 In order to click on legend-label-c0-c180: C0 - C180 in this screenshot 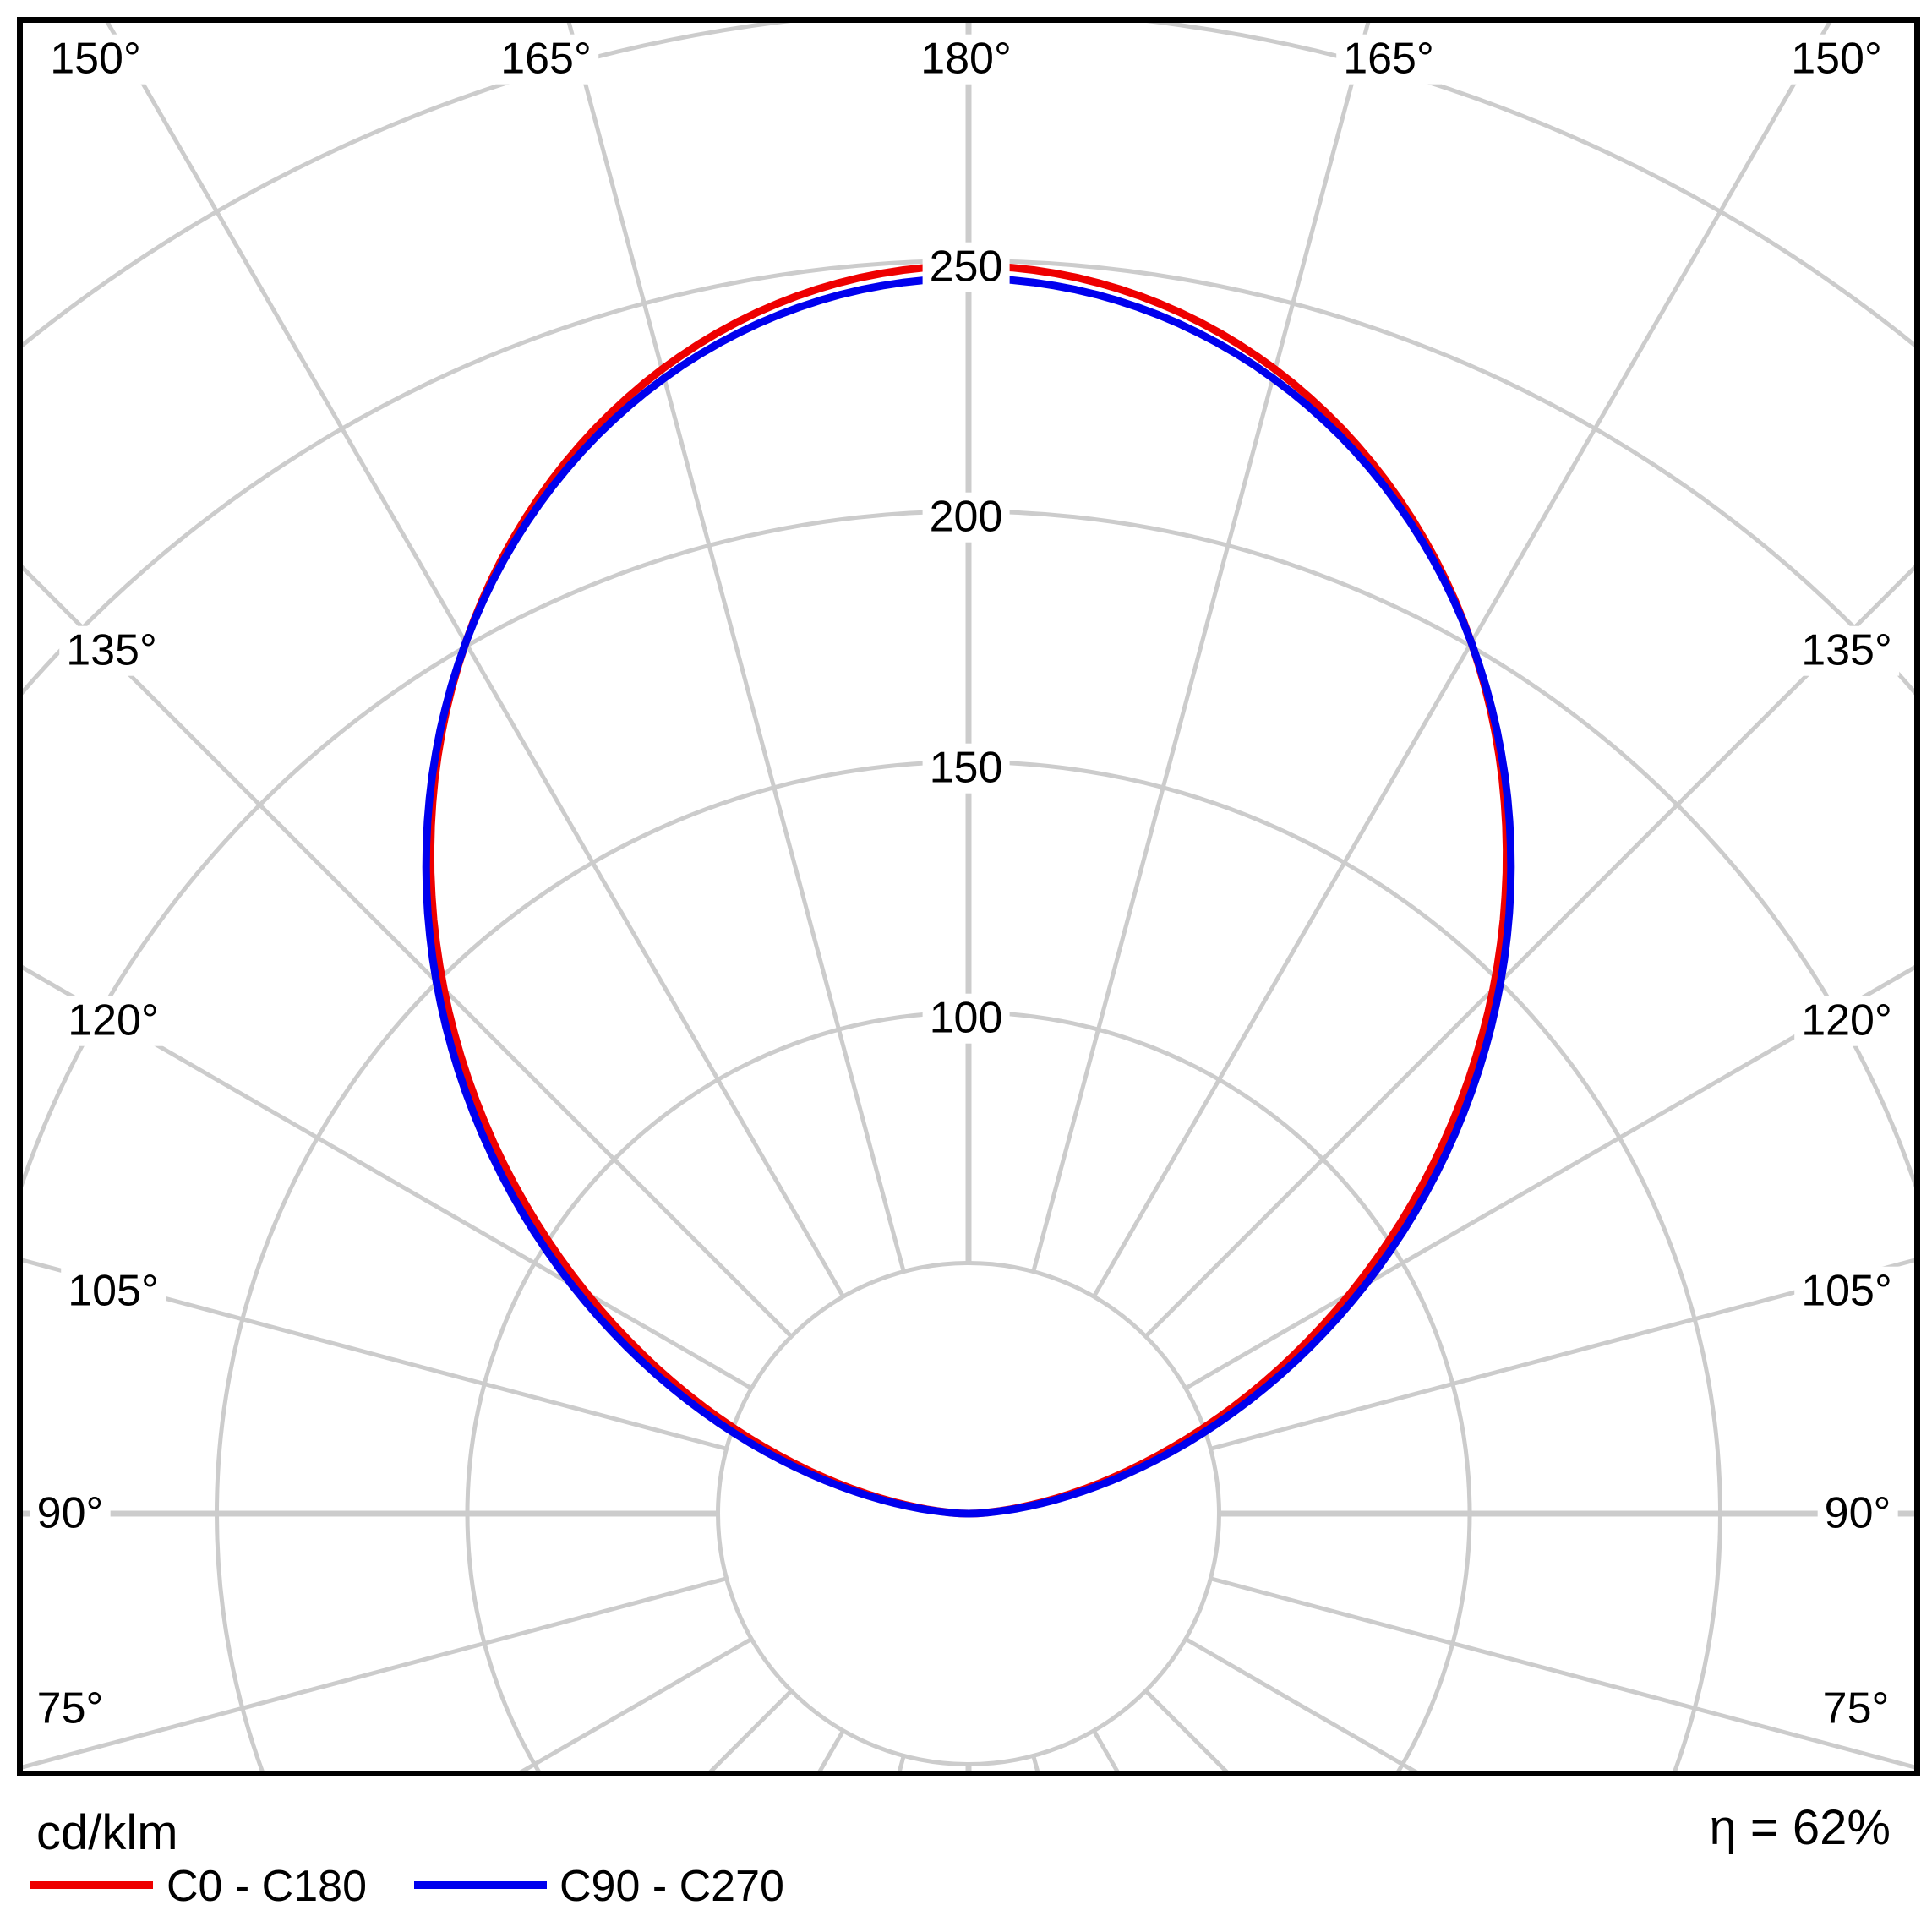, I will do `click(266, 1887)`.